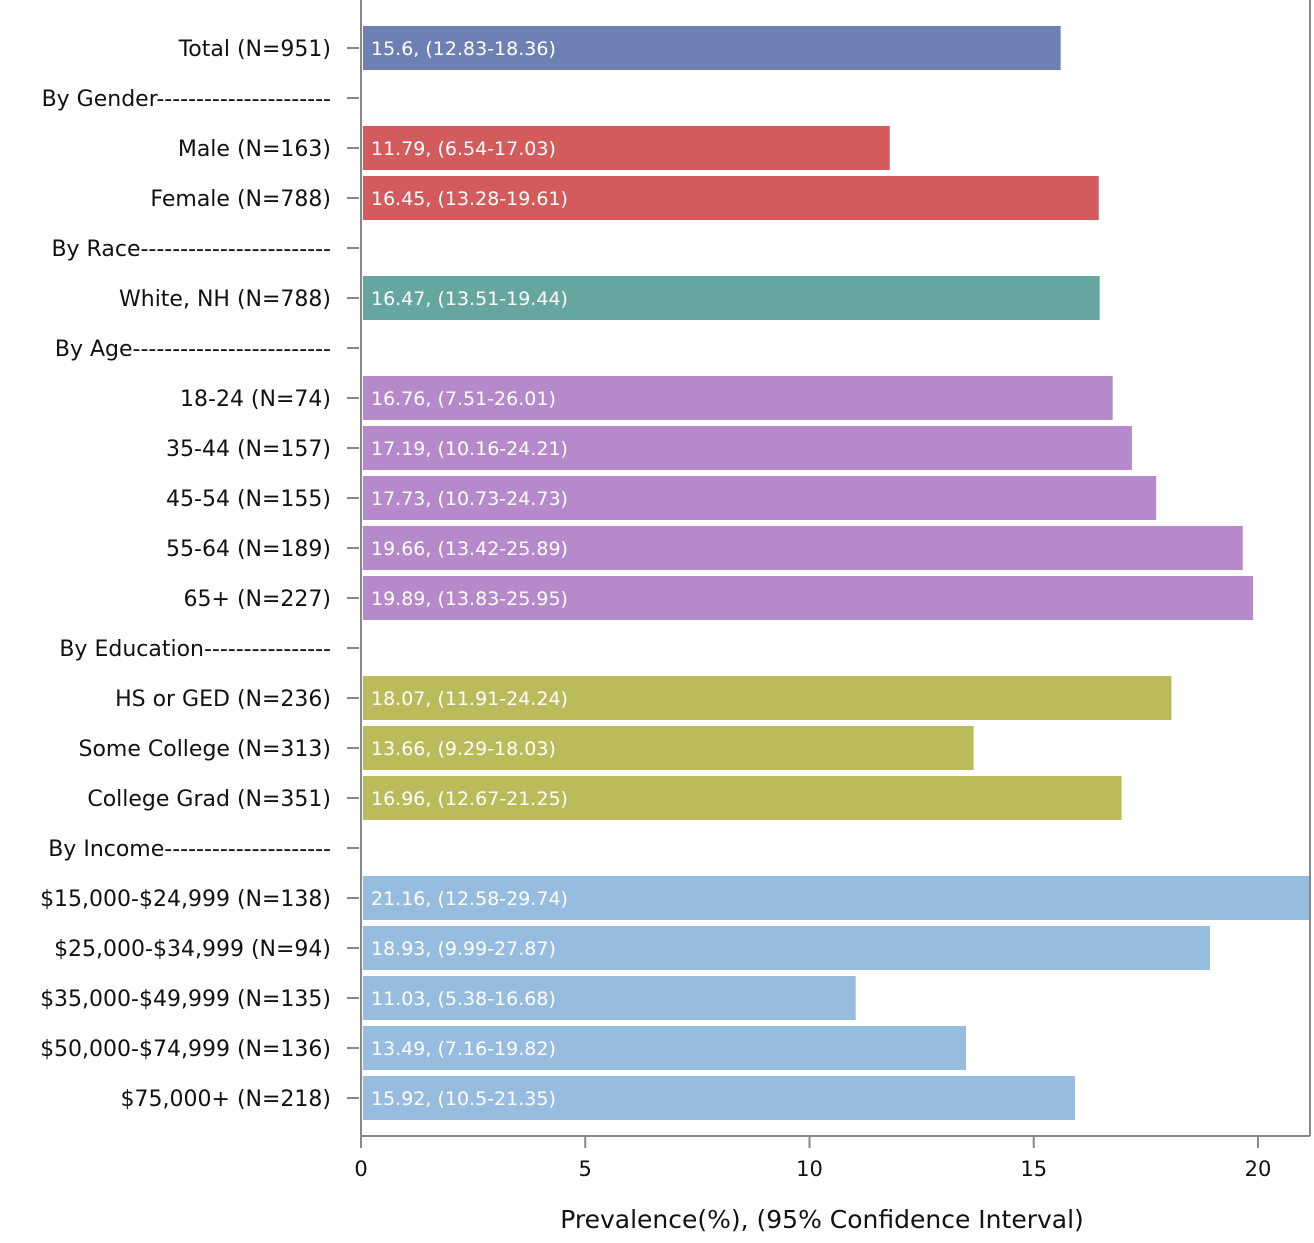  I want to click on category-label: By Race------------------------, so click(191, 249).